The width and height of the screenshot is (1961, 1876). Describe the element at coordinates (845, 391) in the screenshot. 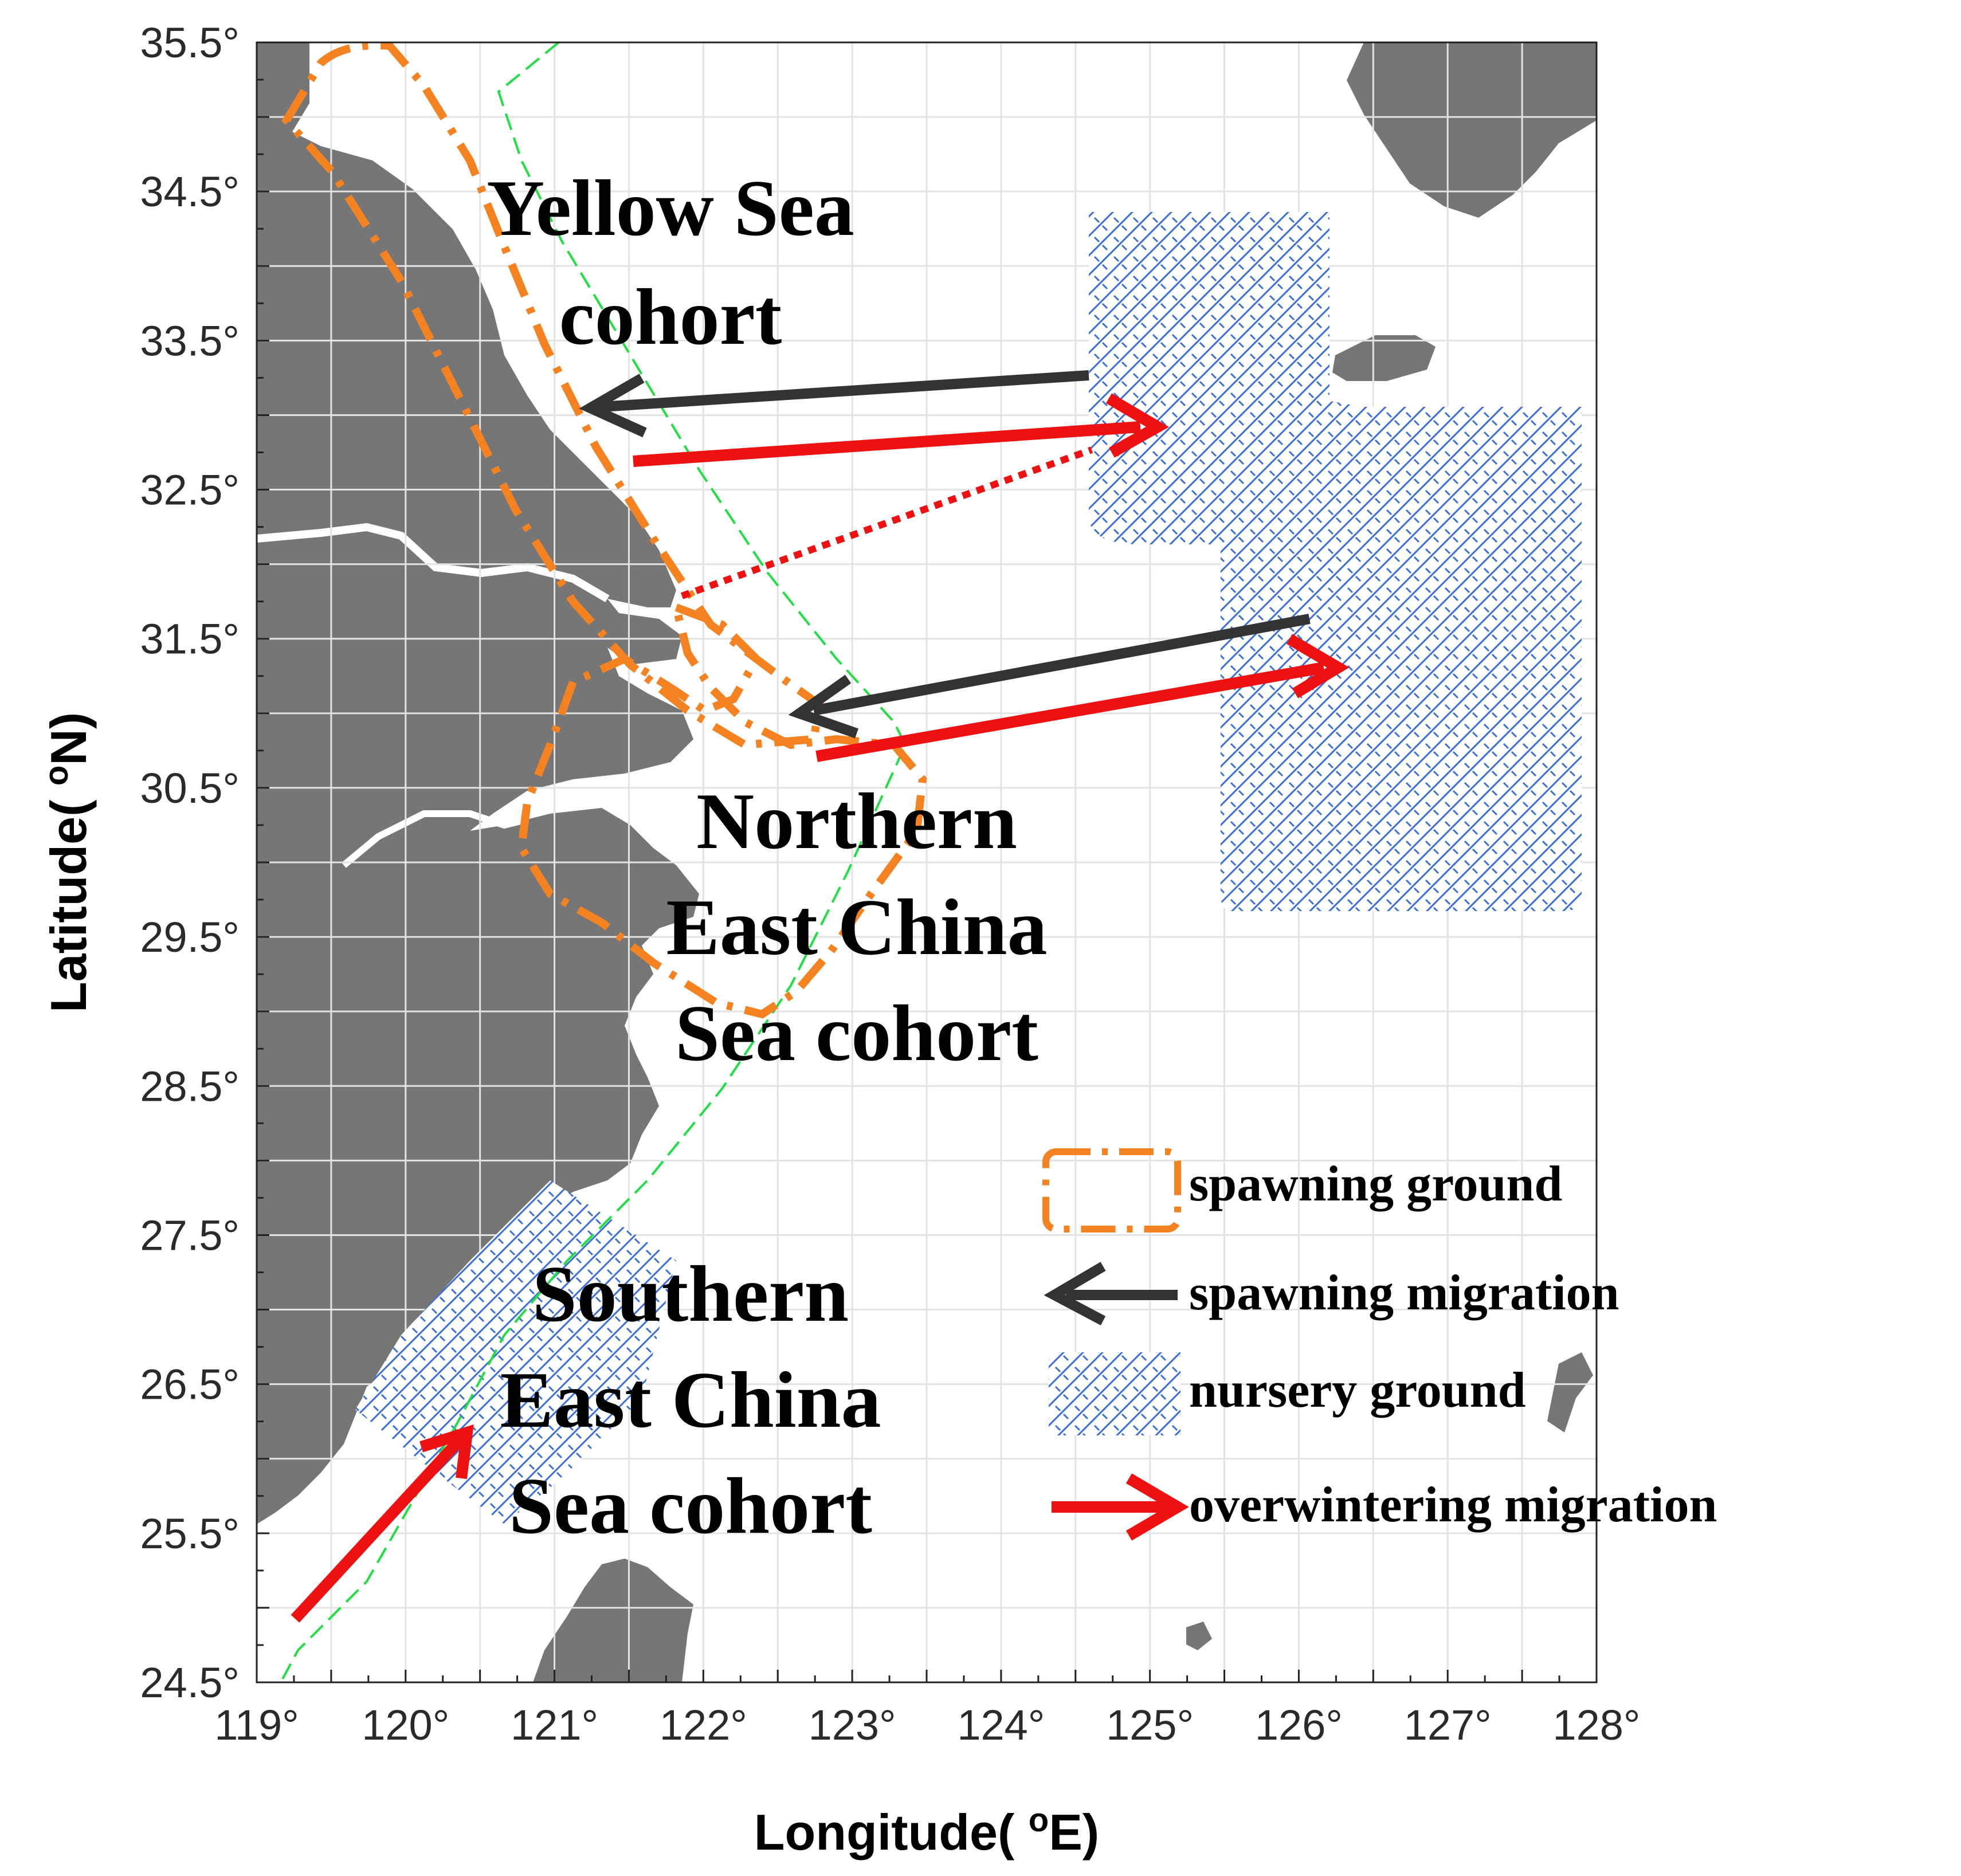

I see `spawning-migration-arrow-yellow-sea` at that location.